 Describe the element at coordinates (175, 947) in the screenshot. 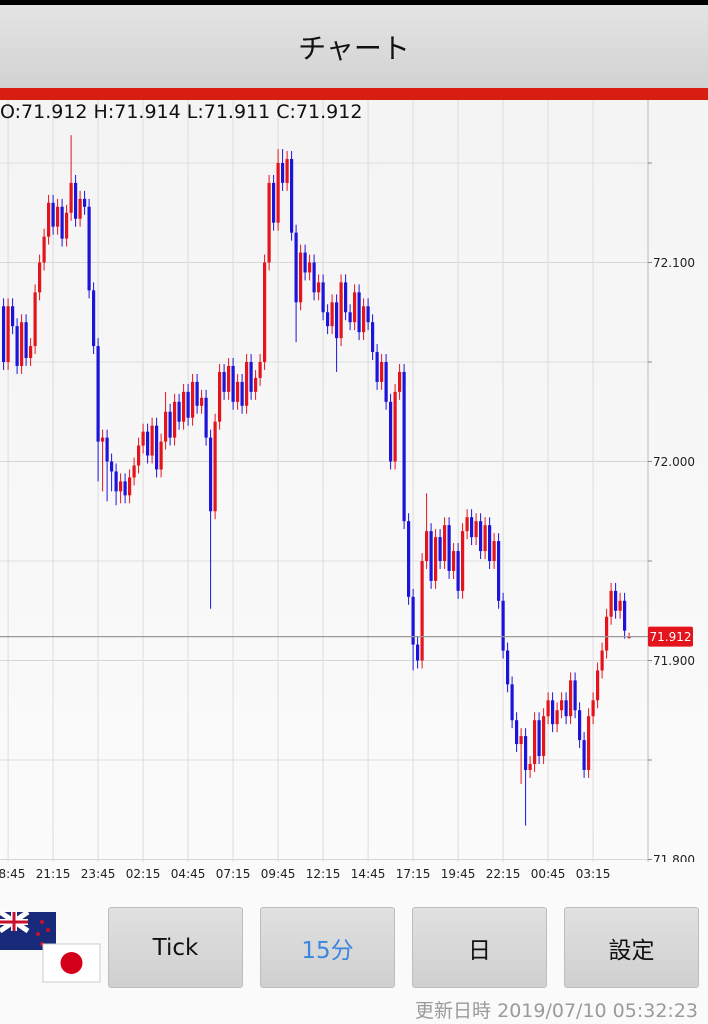

I see `interval-button: Tick` at that location.